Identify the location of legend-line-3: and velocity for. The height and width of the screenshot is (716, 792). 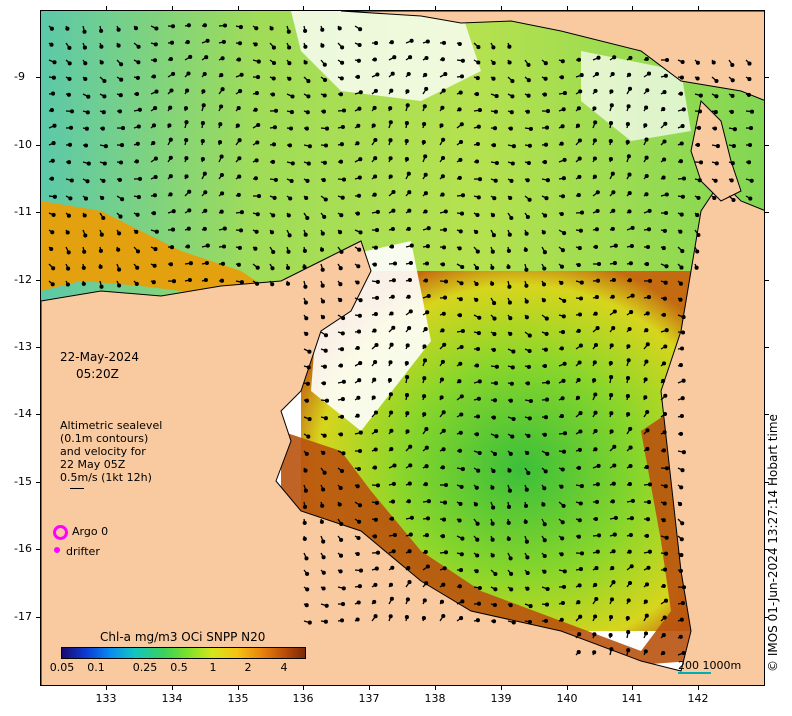
(103, 451).